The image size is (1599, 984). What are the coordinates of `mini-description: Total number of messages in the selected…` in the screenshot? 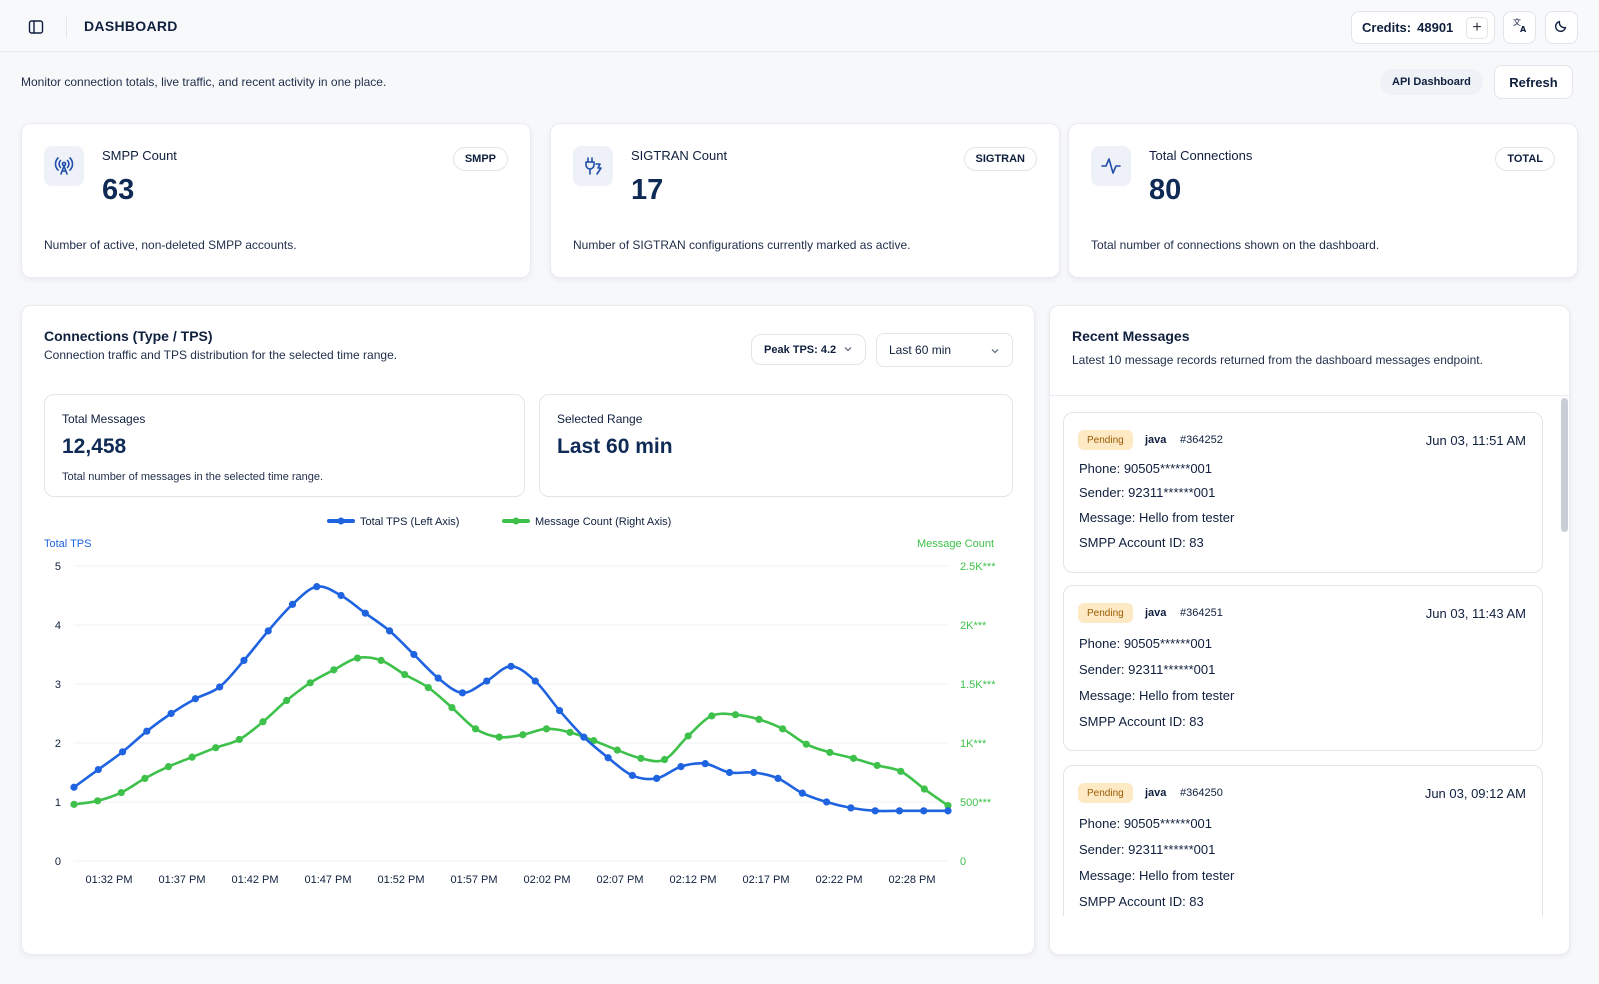 It's located at (193, 477).